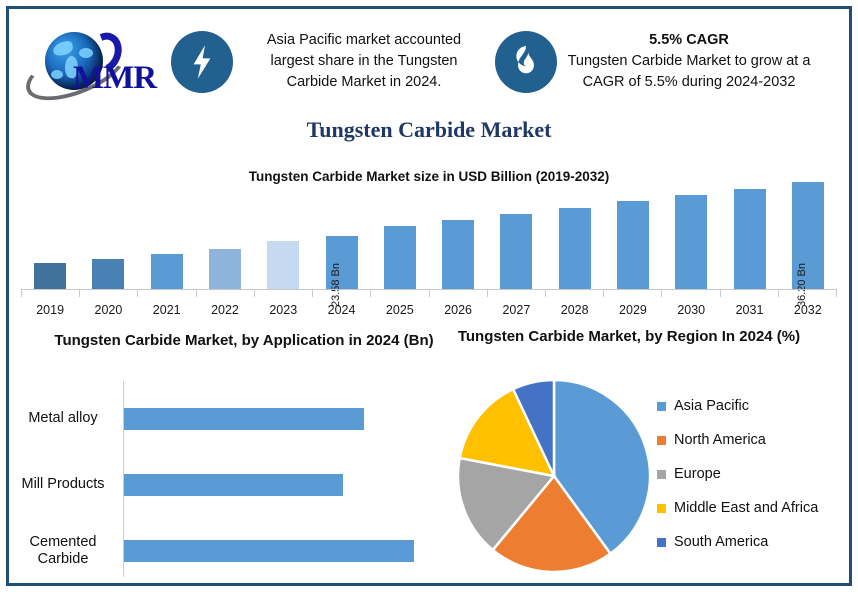  I want to click on x-axis-label: 2019, so click(50, 310).